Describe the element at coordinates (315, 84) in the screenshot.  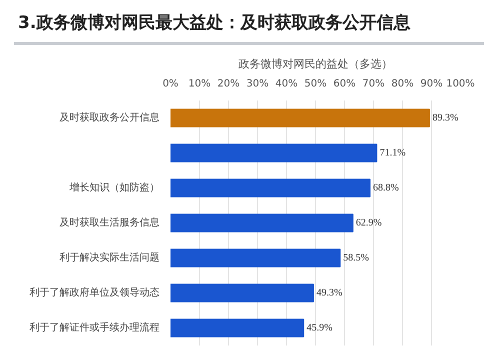
I see `x-tick-label: 50%` at that location.